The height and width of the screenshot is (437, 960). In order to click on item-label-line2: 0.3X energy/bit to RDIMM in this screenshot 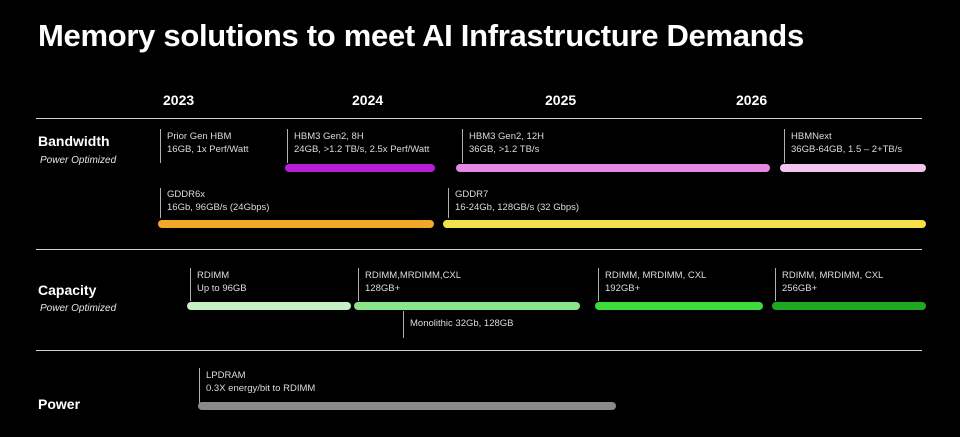, I will do `click(261, 388)`.